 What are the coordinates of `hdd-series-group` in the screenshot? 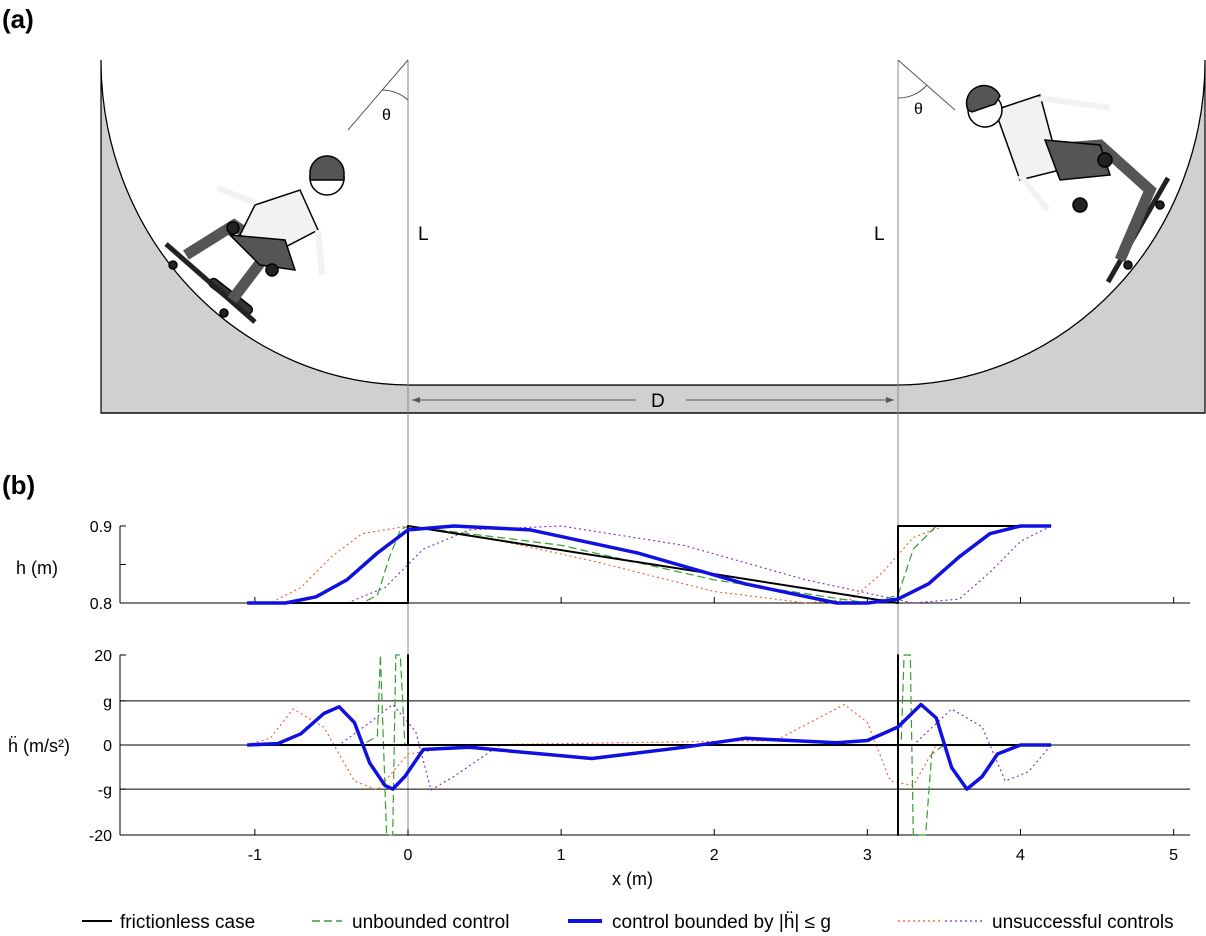 It's located at (649, 745).